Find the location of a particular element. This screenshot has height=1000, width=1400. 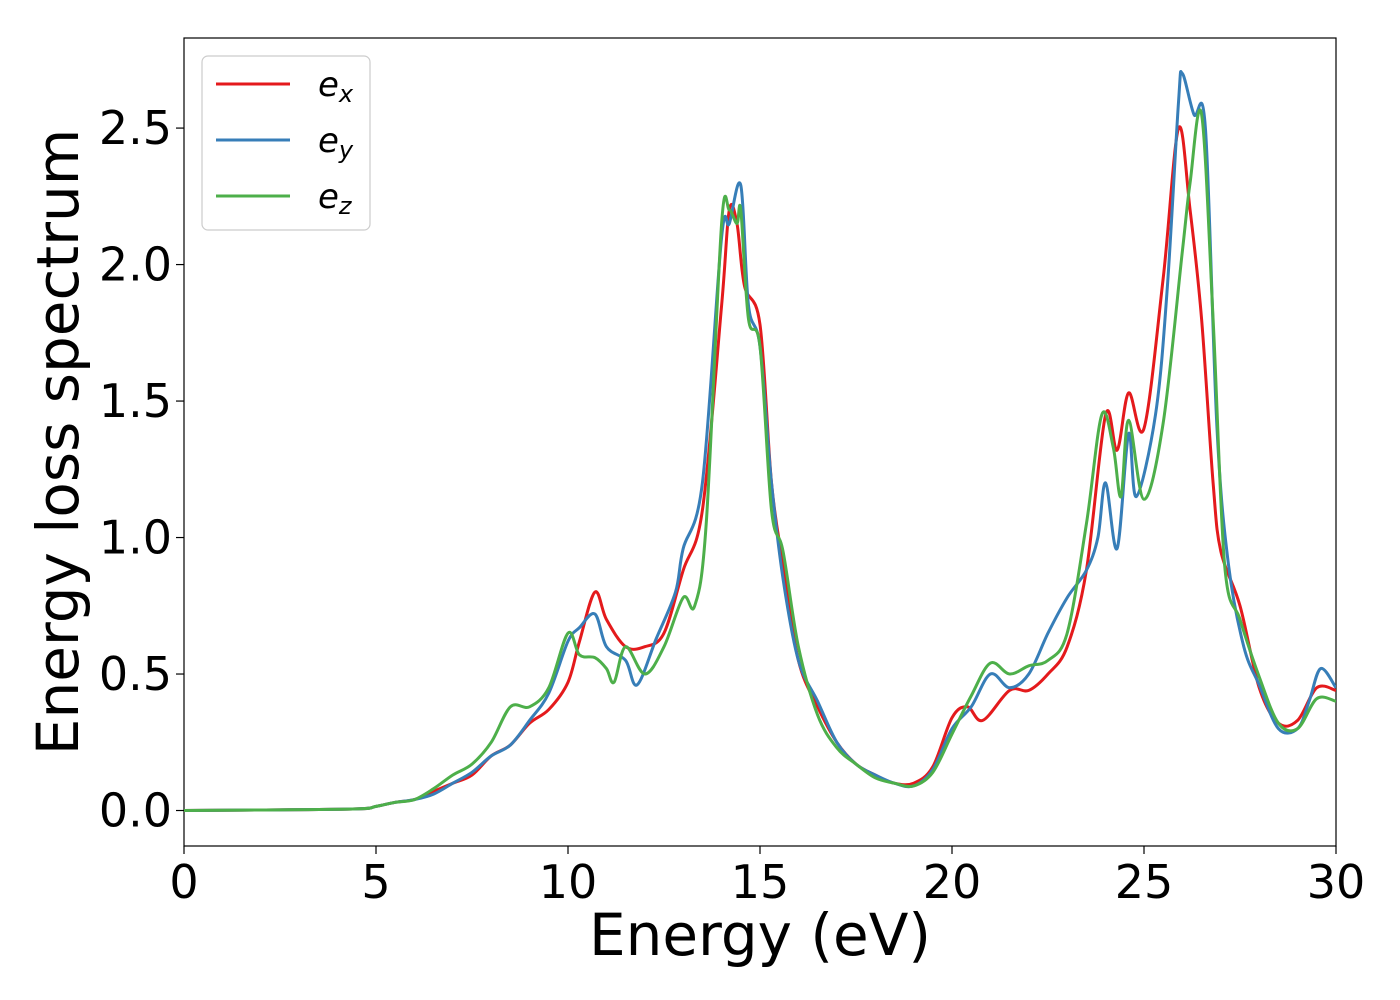

x-axis: 0 5 10 15 20 25 30 is located at coordinates (767, 877).